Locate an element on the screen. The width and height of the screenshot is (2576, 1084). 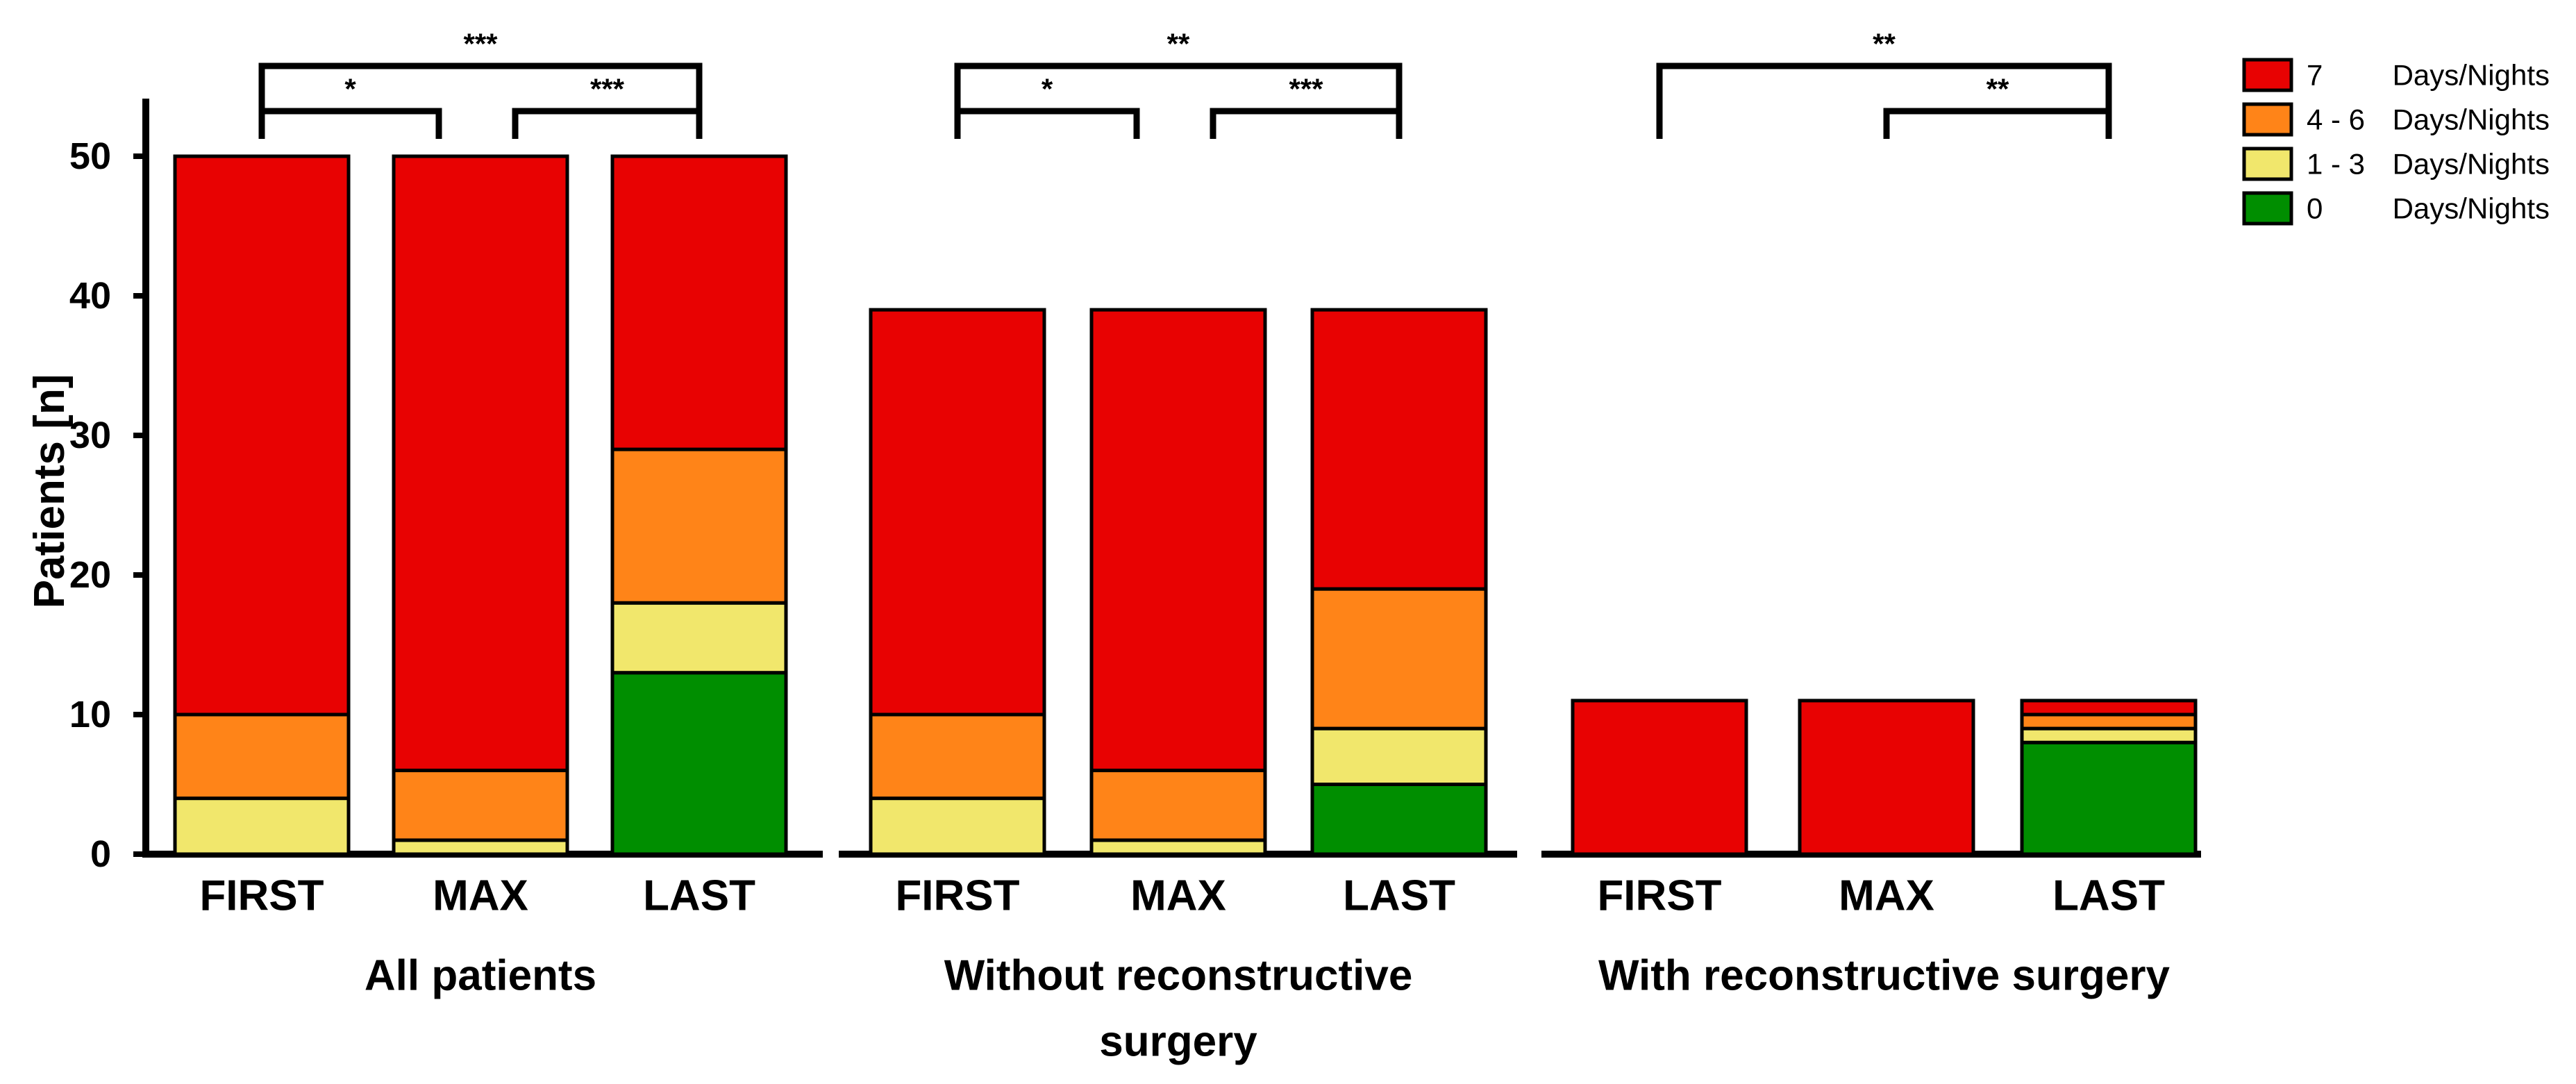
y-tick-label: 40 is located at coordinates (90, 296).